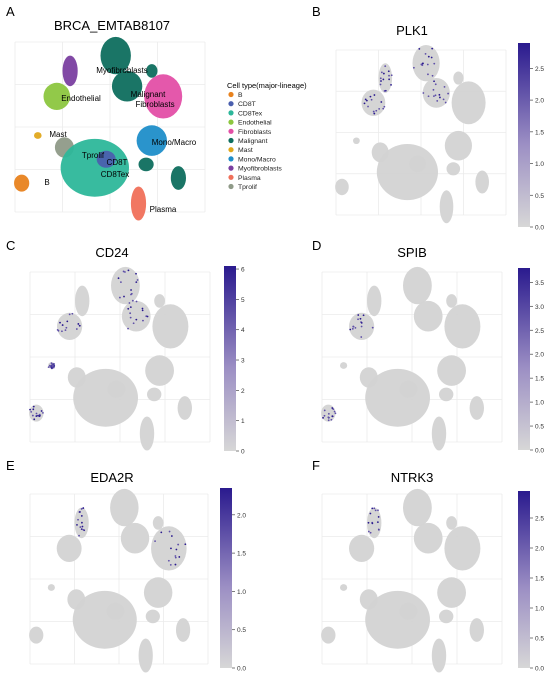 This screenshot has width=550, height=680. Describe the element at coordinates (524, 135) in the screenshot. I see `panel-b-colorbar-gradient` at that location.